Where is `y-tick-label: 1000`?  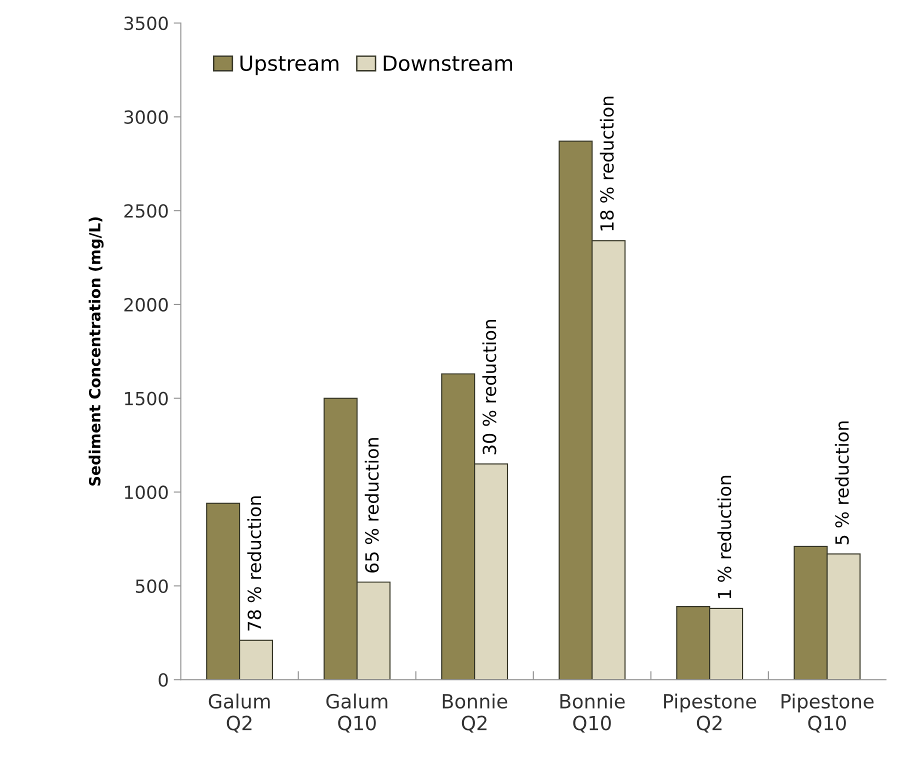 y-tick-label: 1000 is located at coordinates (146, 493).